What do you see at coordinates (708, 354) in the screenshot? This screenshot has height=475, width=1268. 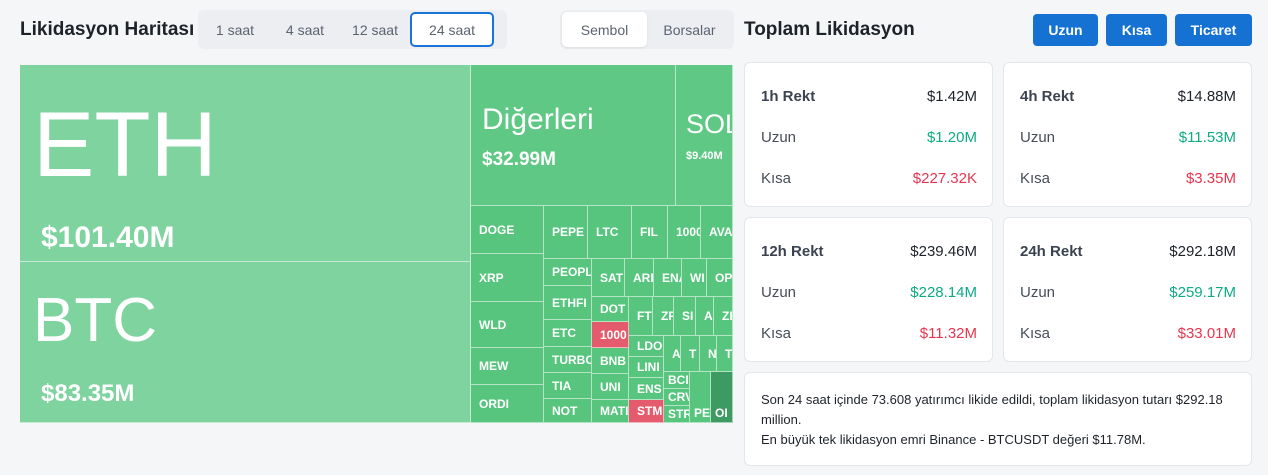 I see `tile-n: N` at bounding box center [708, 354].